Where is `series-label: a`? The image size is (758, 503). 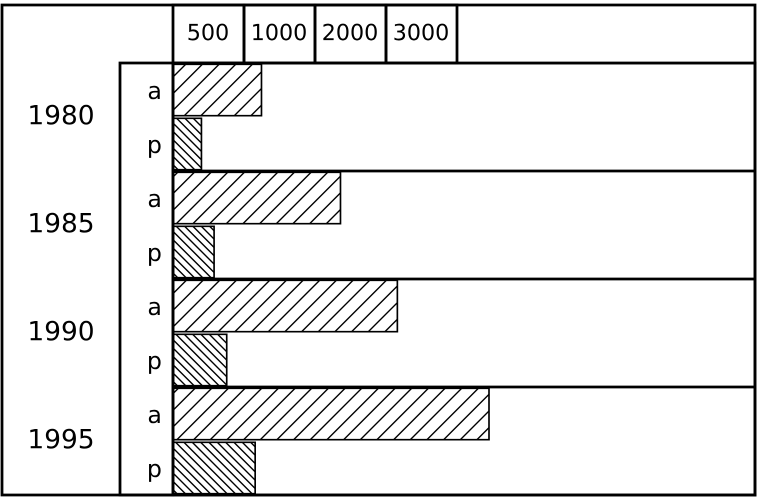
series-label: a is located at coordinates (154, 93).